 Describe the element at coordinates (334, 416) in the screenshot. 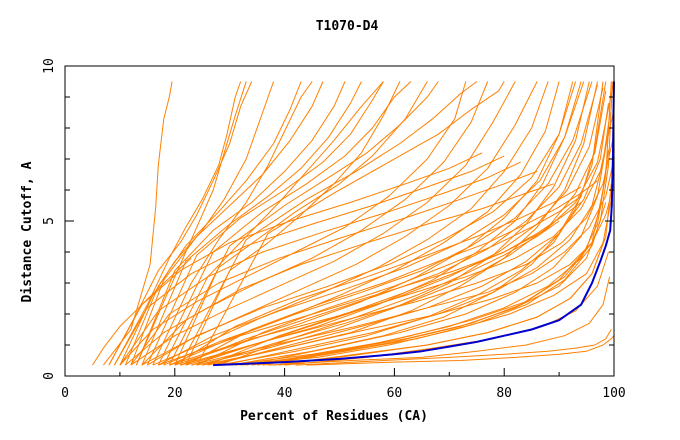

I see `x-axis-label: Percent of Residues (CA)` at that location.